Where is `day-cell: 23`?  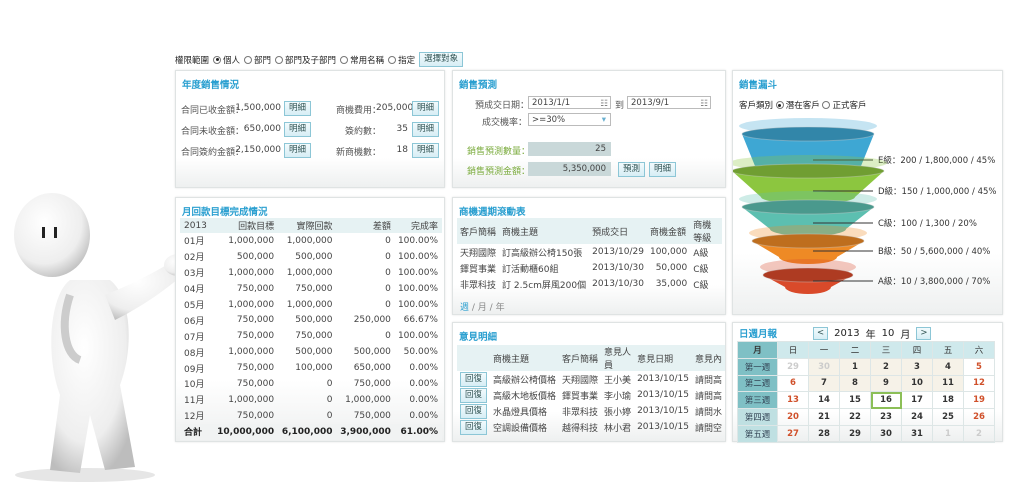 day-cell: 23 is located at coordinates (886, 417).